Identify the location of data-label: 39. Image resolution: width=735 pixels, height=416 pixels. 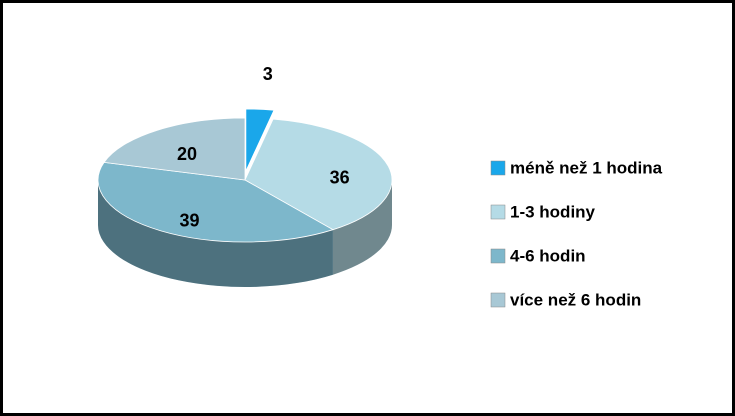
(189, 220).